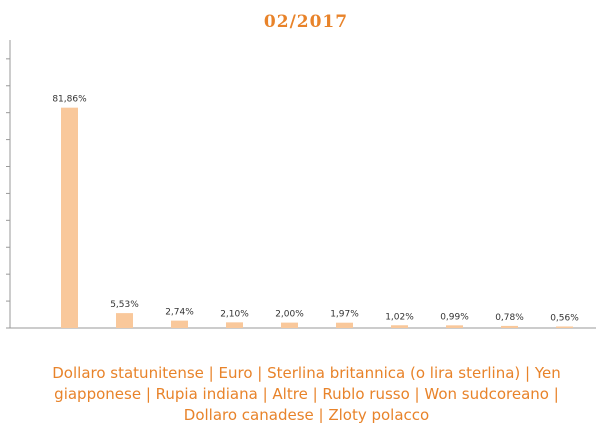 Image resolution: width=613 pixels, height=423 pixels. What do you see at coordinates (206, 394) in the screenshot?
I see `legend-entry: Rupia indiana` at bounding box center [206, 394].